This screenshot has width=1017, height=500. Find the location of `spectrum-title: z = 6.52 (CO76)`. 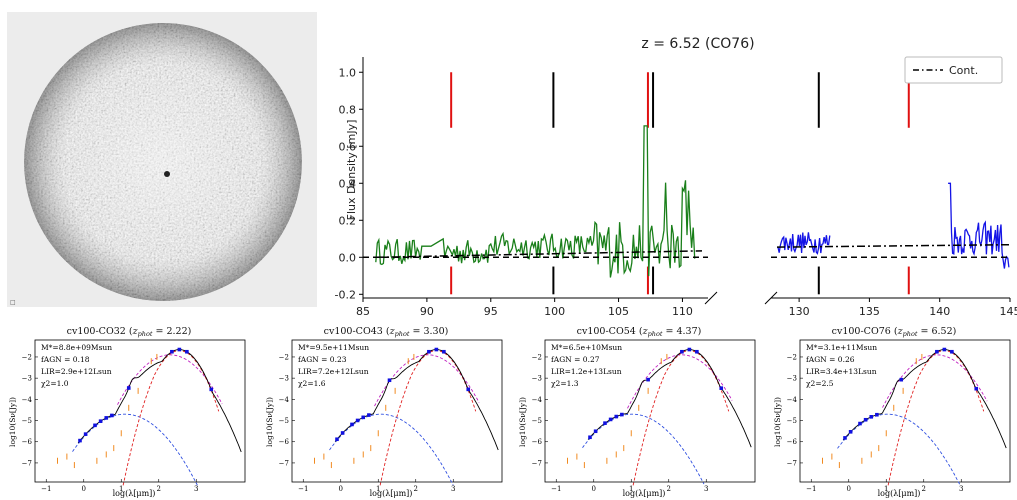

spectrum-title: z = 6.52 (CO76) is located at coordinates (697, 44).